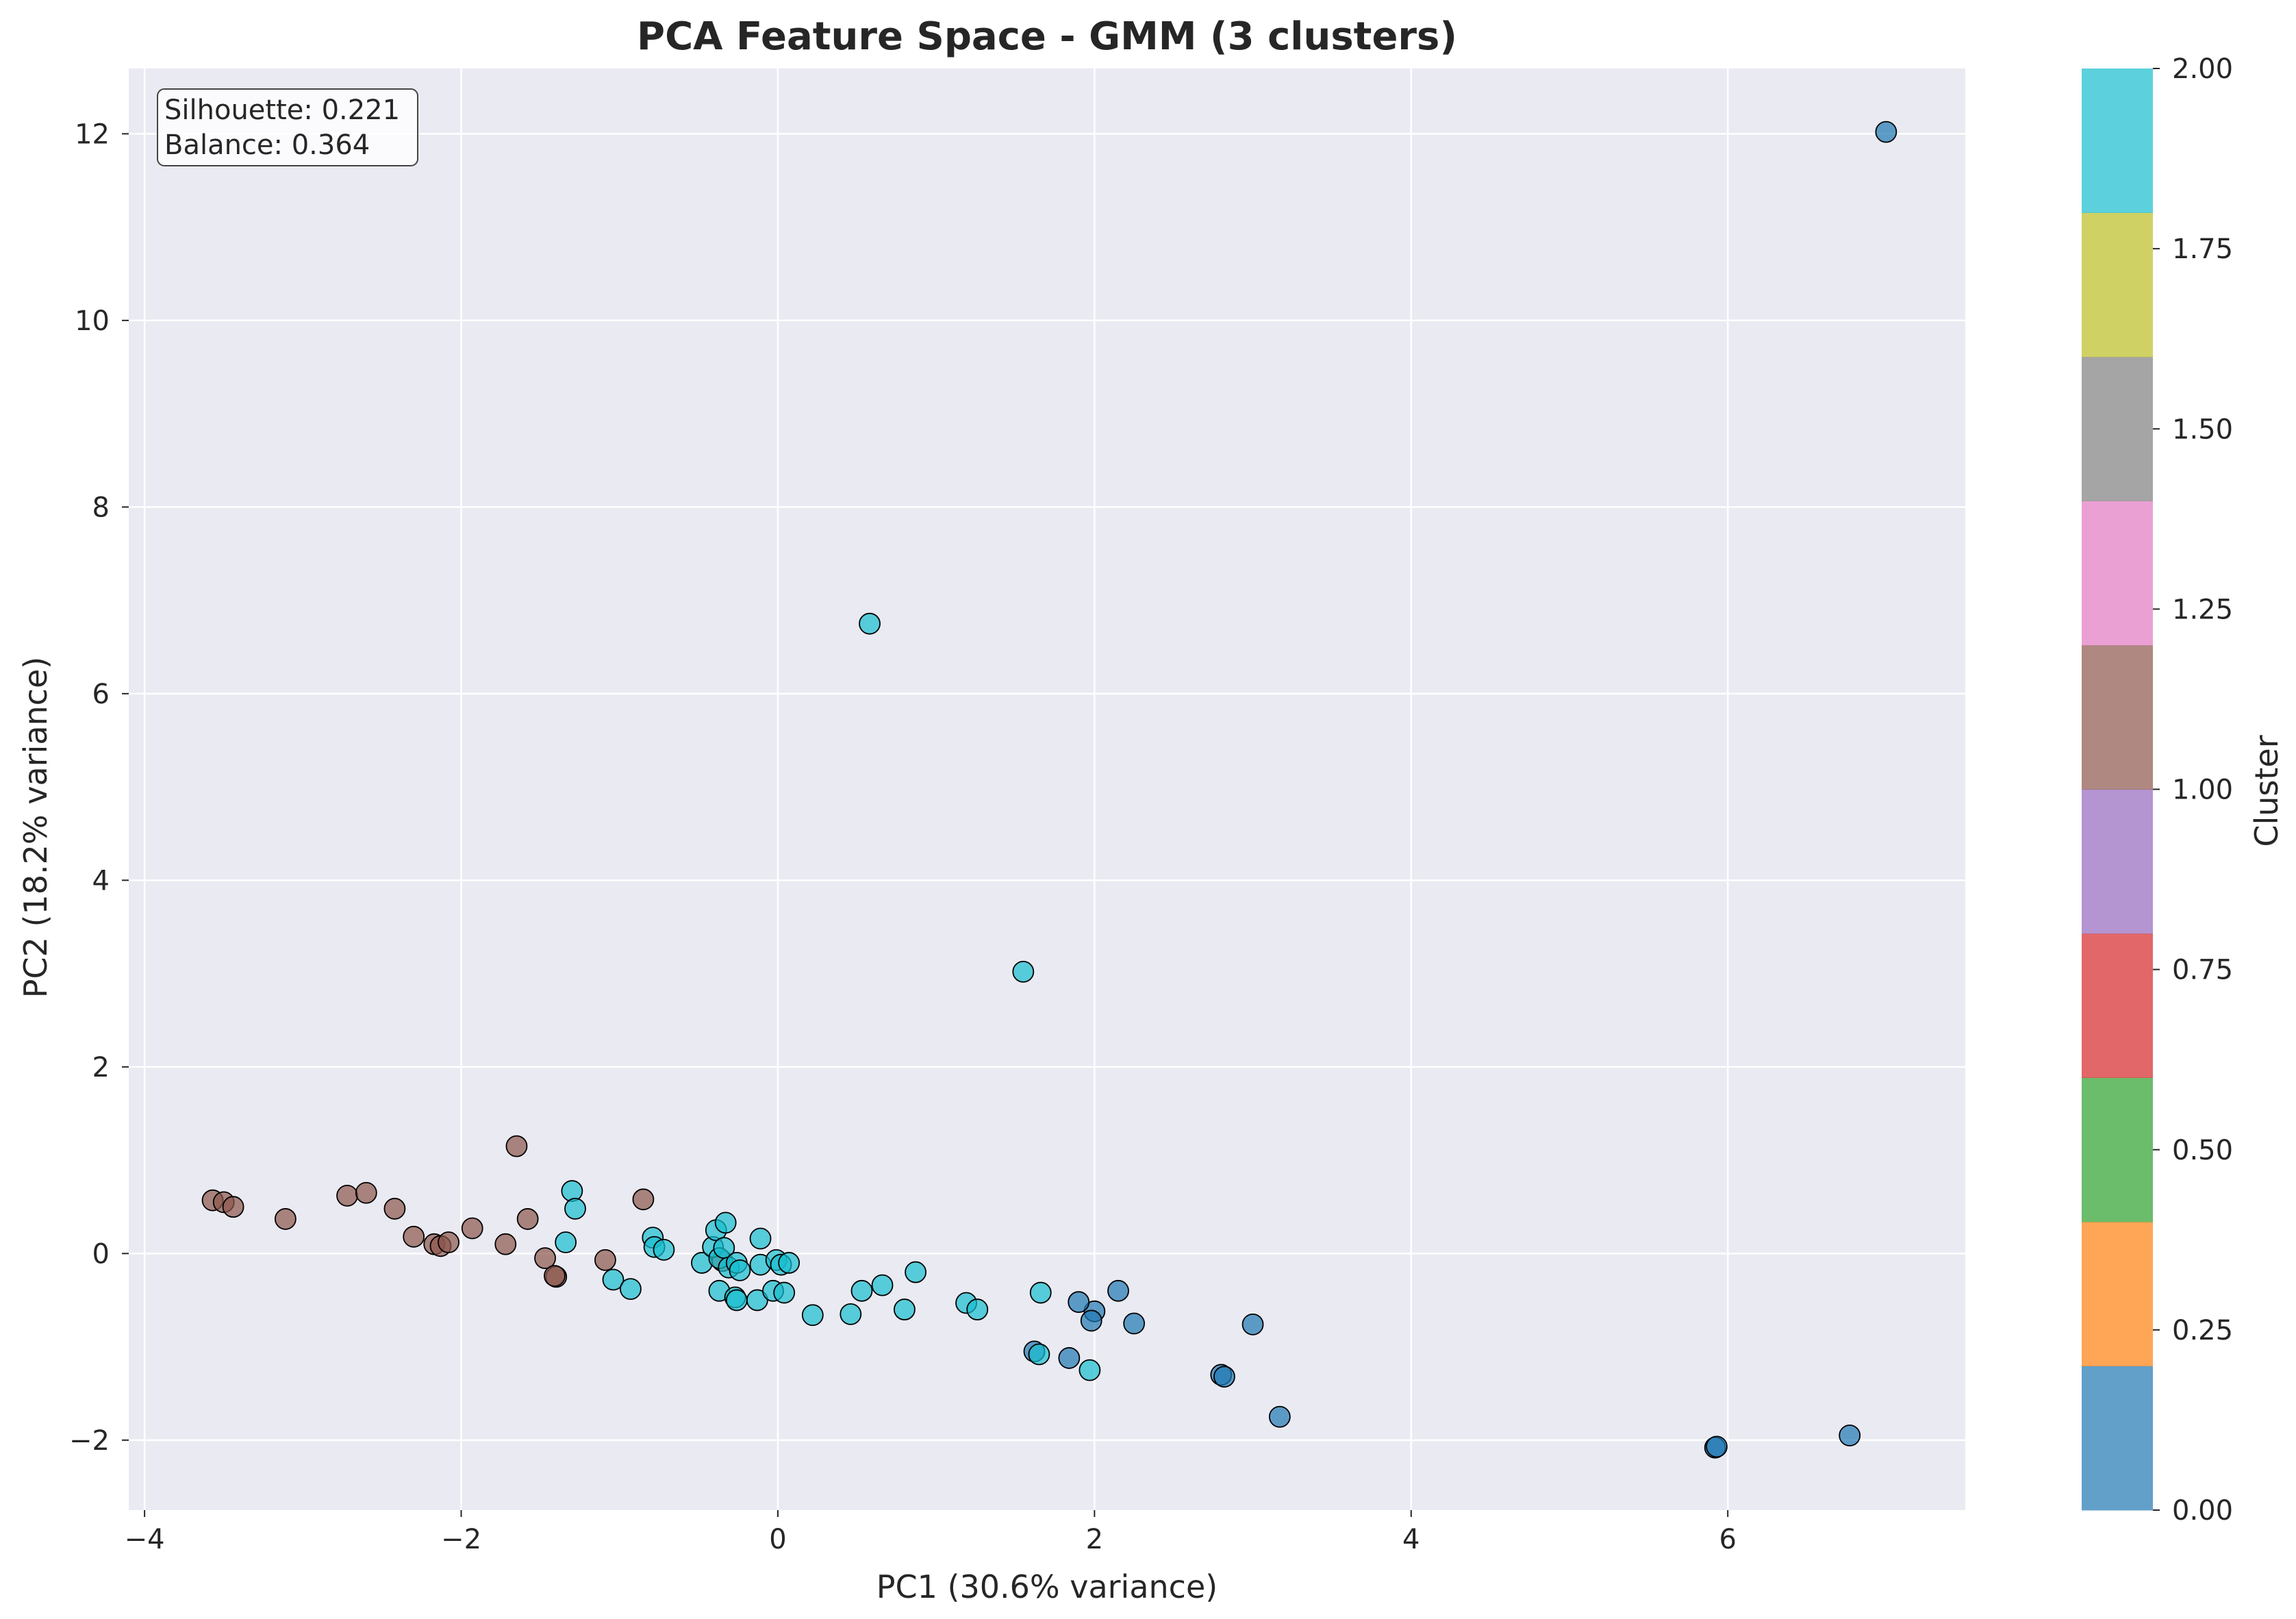 The image size is (2296, 1619). I want to click on colorbar-tick-label: 1.25, so click(2202, 609).